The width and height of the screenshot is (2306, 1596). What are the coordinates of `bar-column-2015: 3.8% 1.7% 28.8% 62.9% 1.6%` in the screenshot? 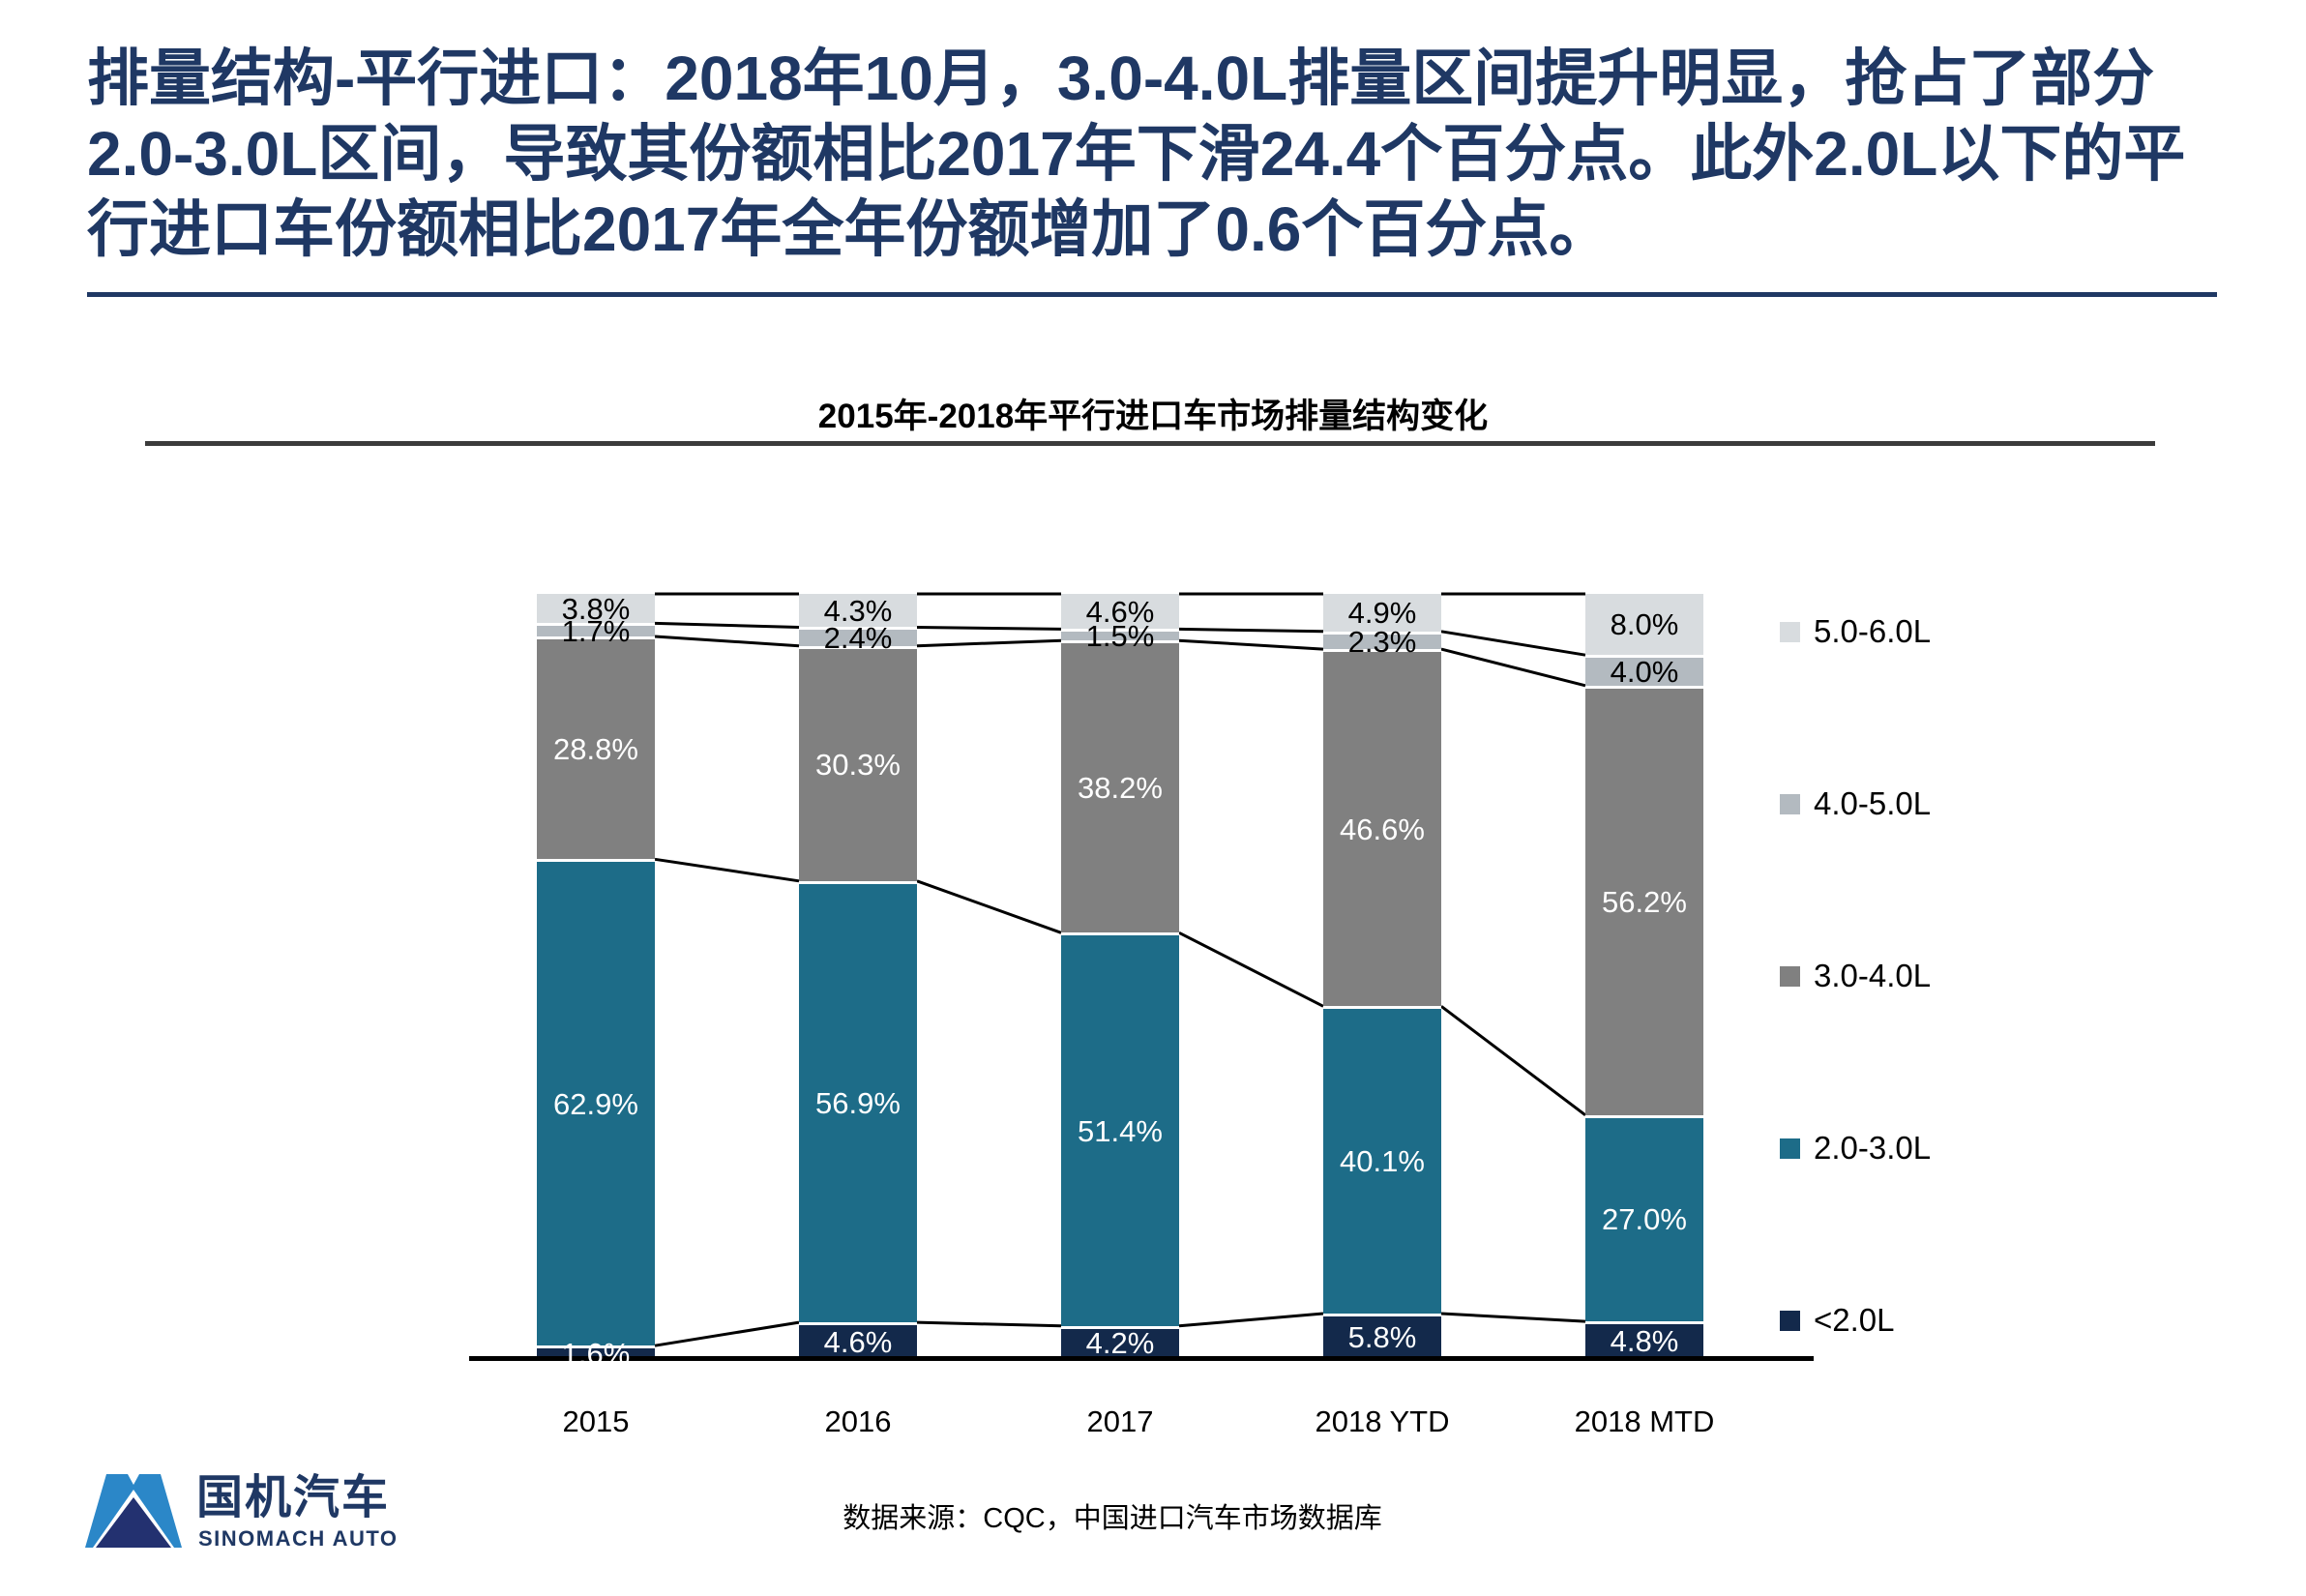 It's located at (596, 980).